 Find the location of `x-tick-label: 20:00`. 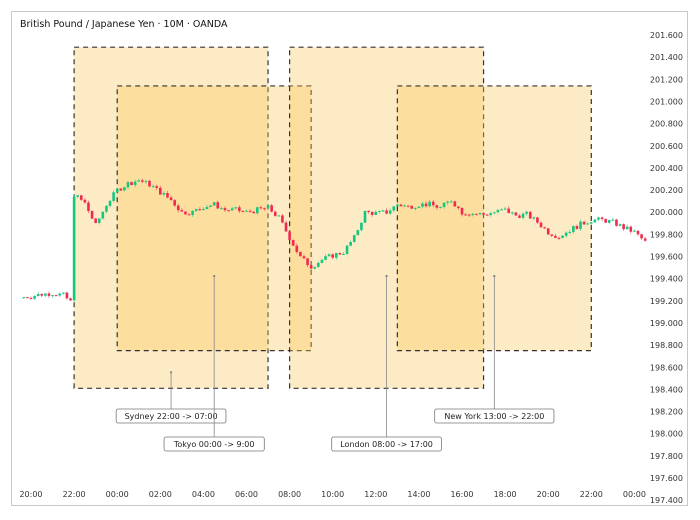

x-tick-label: 20:00 is located at coordinates (548, 494).